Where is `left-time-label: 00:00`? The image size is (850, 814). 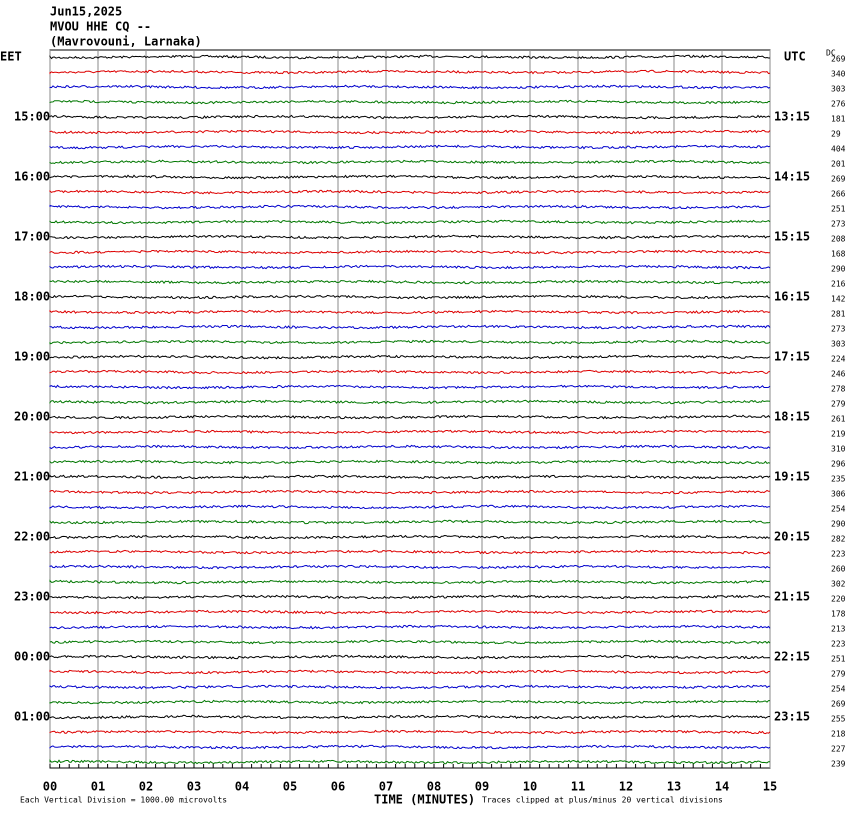
left-time-label: 00:00 is located at coordinates (32, 657).